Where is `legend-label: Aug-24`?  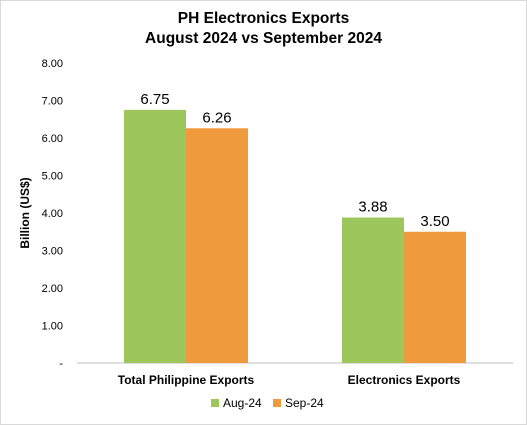 legend-label: Aug-24 is located at coordinates (242, 403).